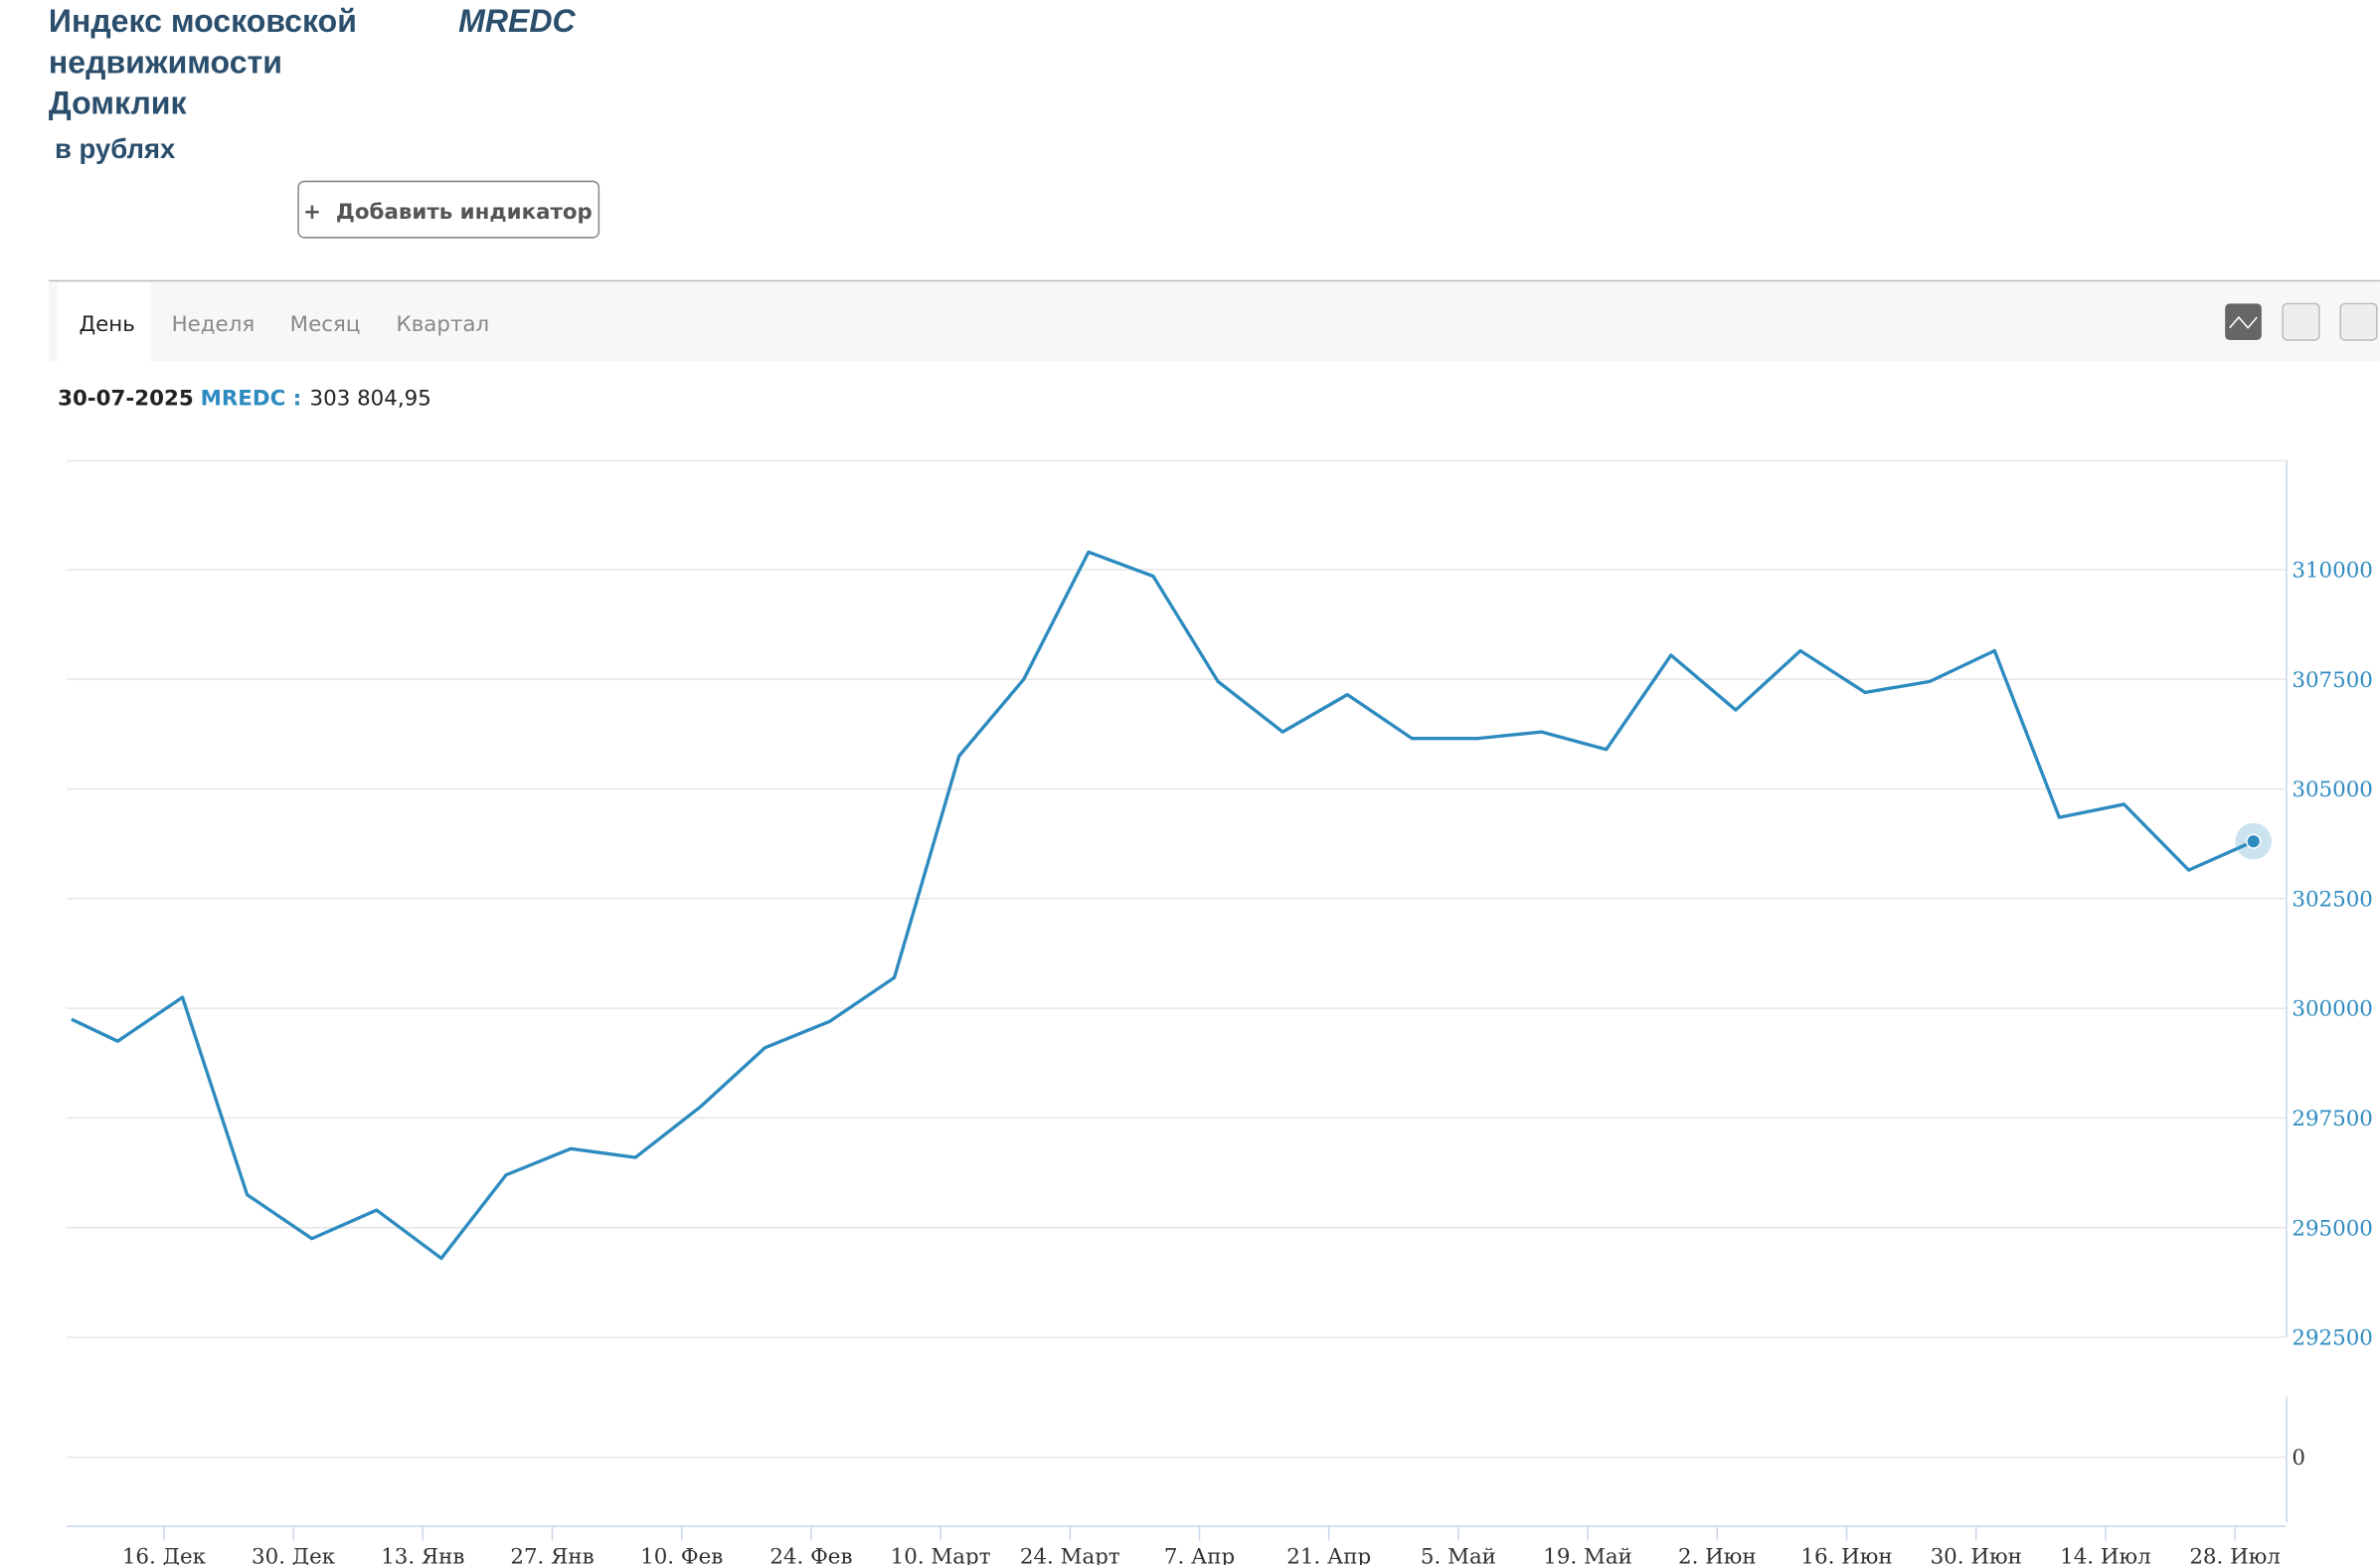 This screenshot has height=1565, width=2380. What do you see at coordinates (443, 324) in the screenshot?
I see `tab: Квартал` at bounding box center [443, 324].